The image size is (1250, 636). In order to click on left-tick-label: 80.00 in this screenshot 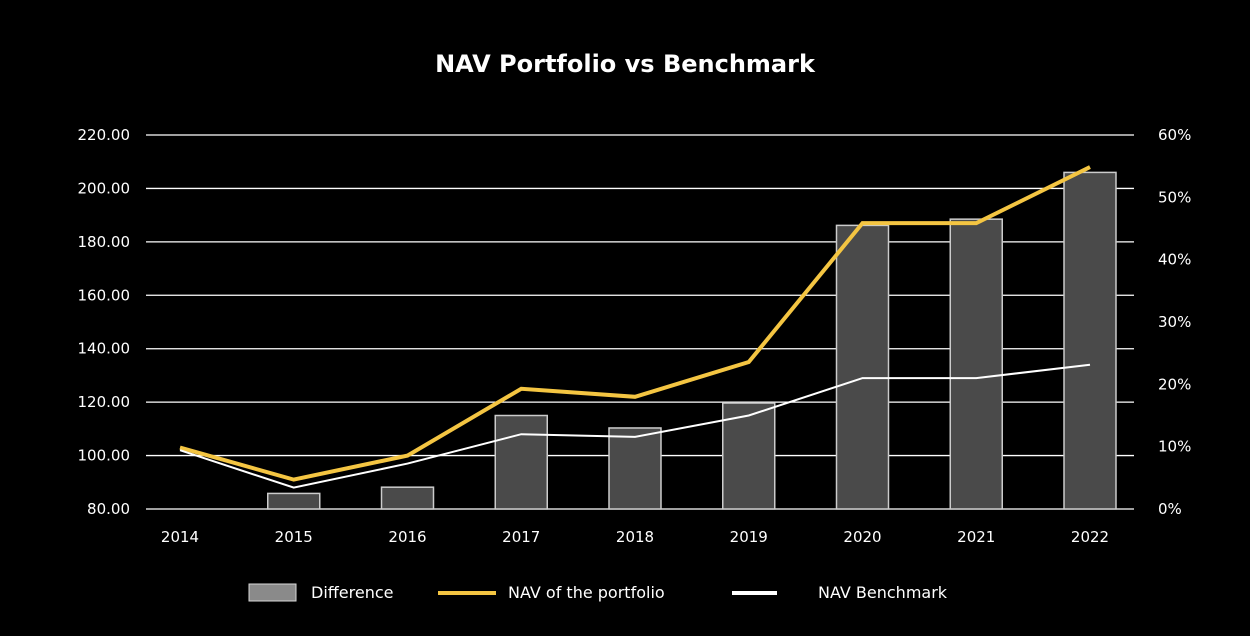, I will do `click(108, 509)`.